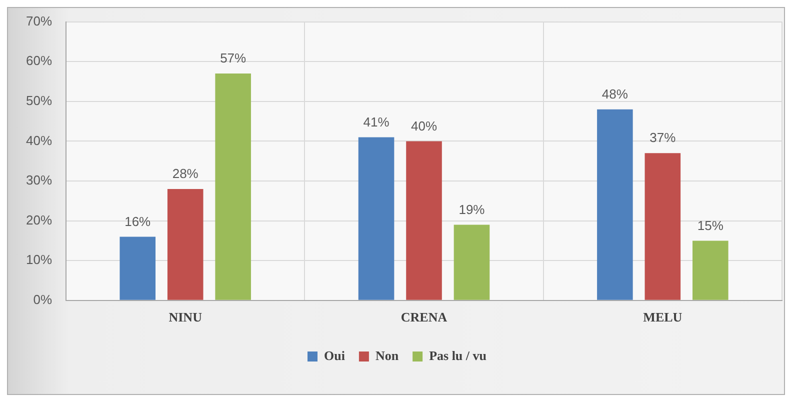 Image resolution: width=790 pixels, height=403 pixels. I want to click on y-tick-label: 10%, so click(39, 260).